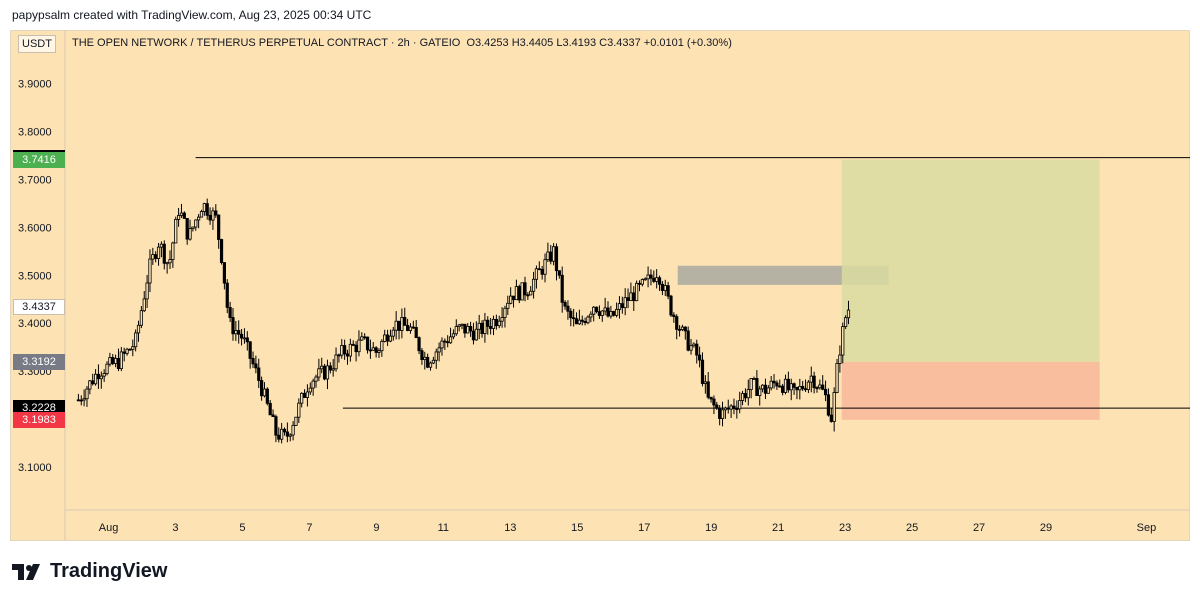 The width and height of the screenshot is (1200, 601). Describe the element at coordinates (783, 275) in the screenshot. I see `supply-zone` at that location.